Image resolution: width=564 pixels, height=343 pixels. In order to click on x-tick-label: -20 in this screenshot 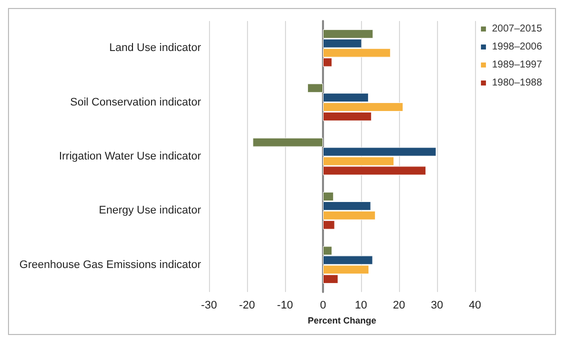, I will do `click(247, 306)`.